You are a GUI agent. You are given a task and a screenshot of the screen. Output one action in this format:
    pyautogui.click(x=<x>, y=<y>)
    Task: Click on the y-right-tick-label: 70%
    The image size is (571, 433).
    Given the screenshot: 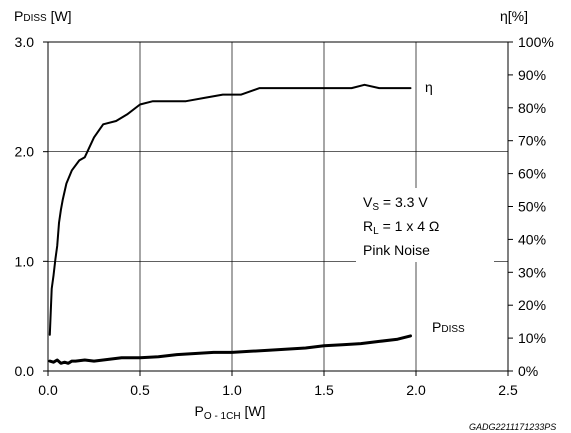 What is the action you would take?
    pyautogui.click(x=532, y=141)
    